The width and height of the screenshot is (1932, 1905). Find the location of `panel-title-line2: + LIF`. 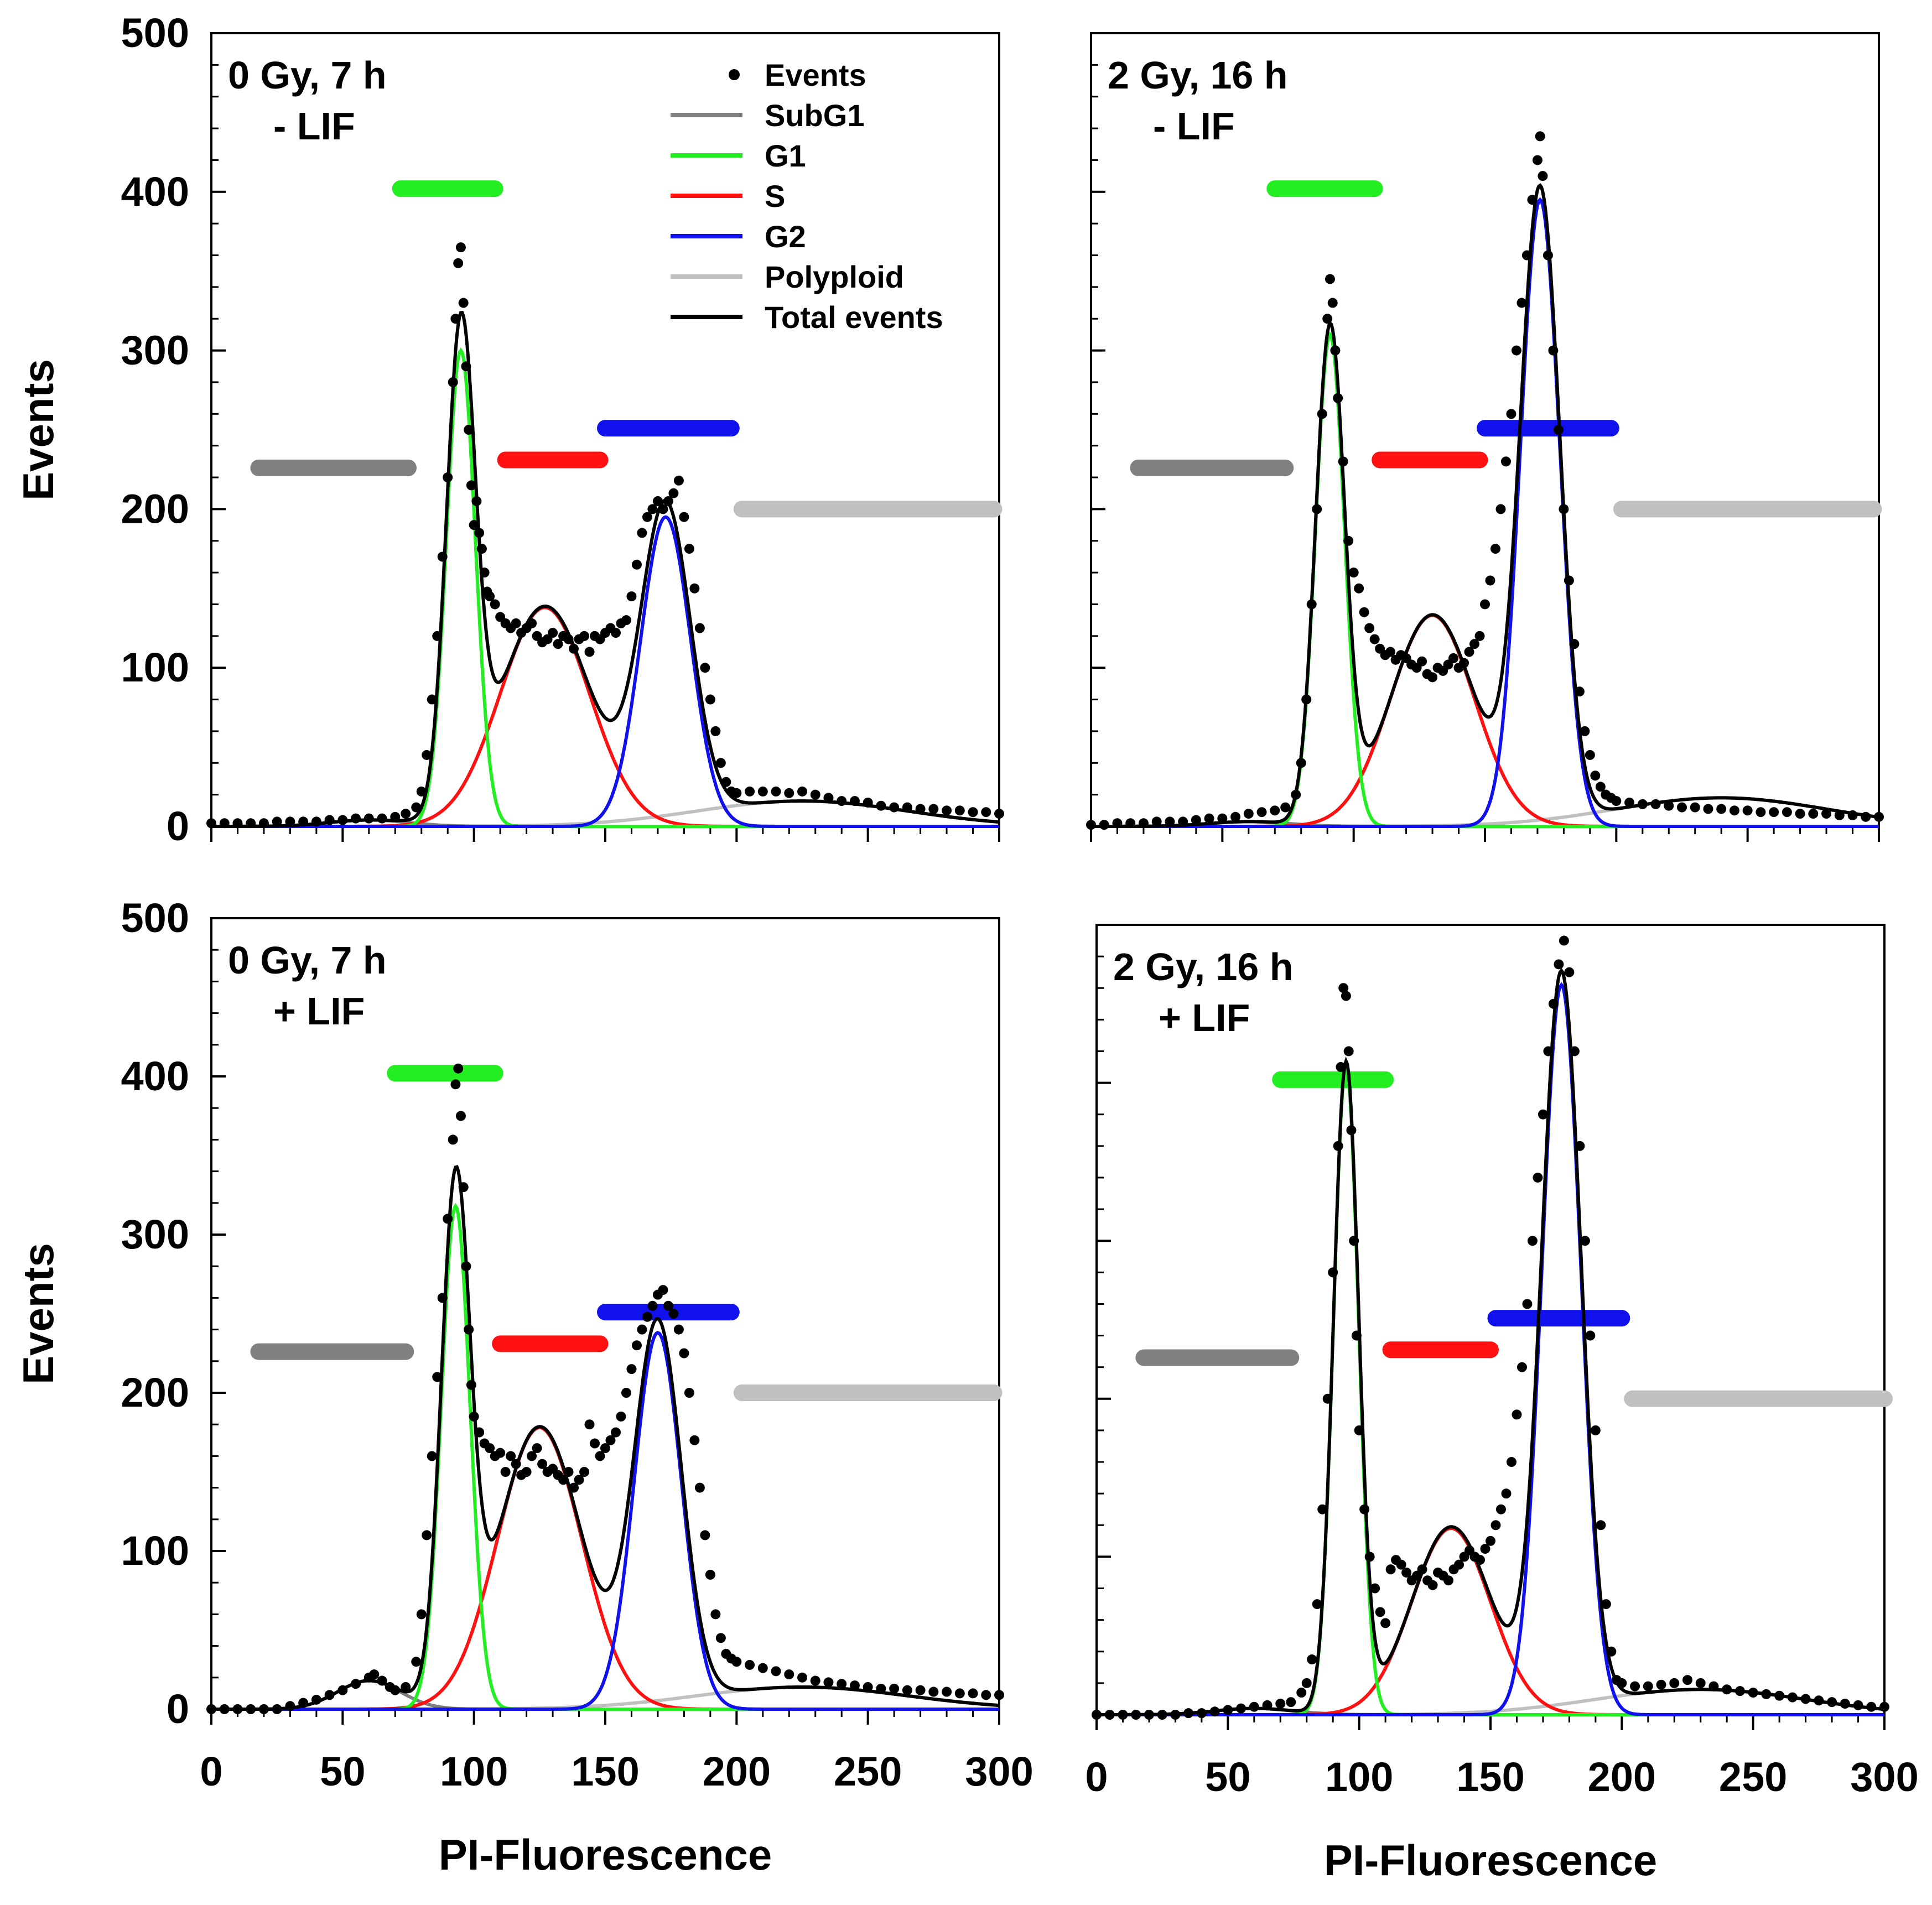

panel-title-line2: + LIF is located at coordinates (1204, 1017).